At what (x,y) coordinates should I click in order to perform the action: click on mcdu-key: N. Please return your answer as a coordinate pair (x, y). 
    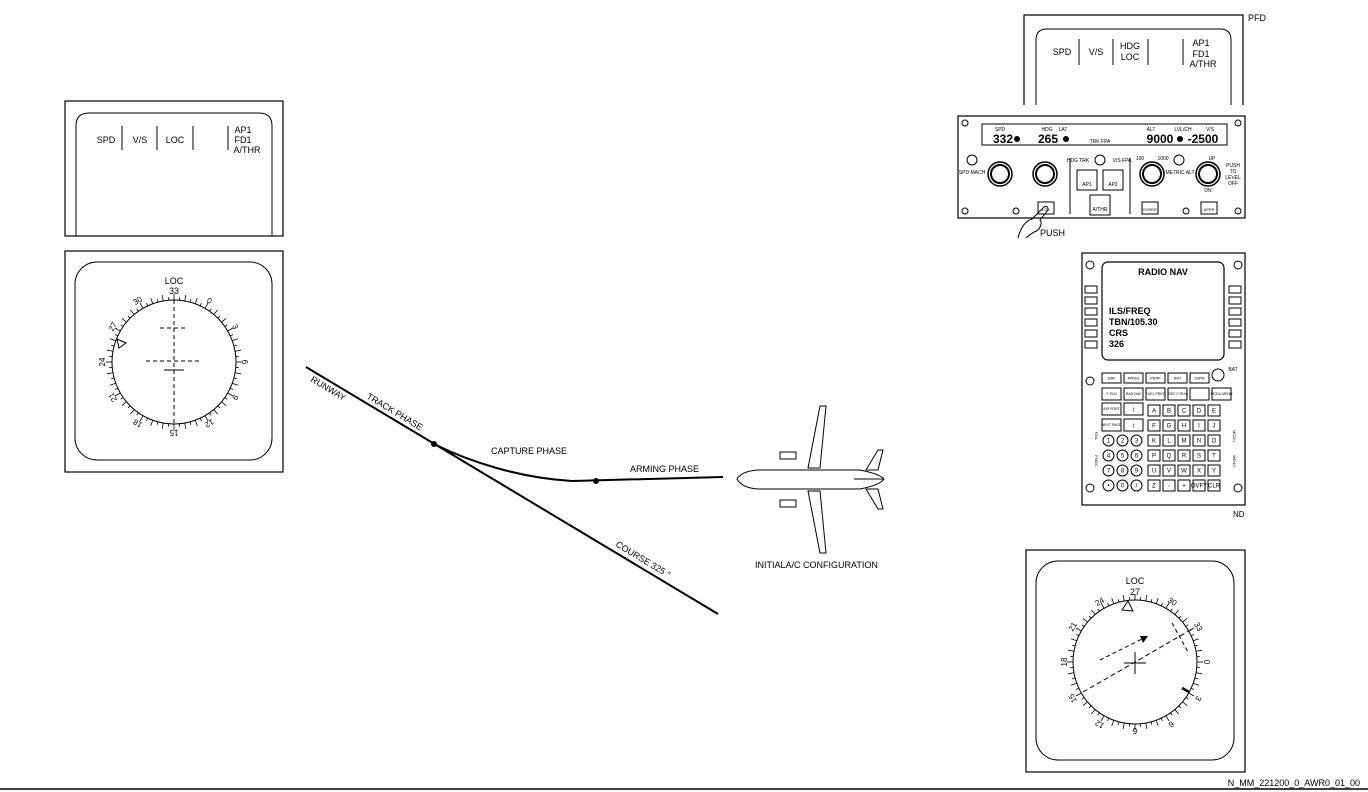
    Looking at the image, I should click on (1199, 440).